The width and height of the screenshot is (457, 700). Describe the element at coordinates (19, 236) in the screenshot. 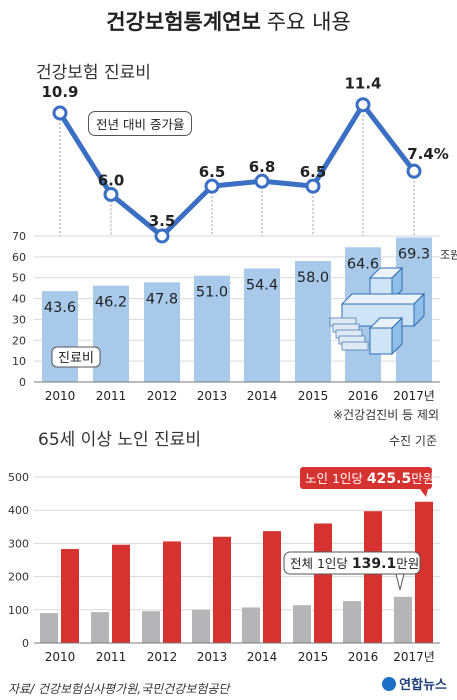

I see `bar-y-tick-label: 70` at that location.